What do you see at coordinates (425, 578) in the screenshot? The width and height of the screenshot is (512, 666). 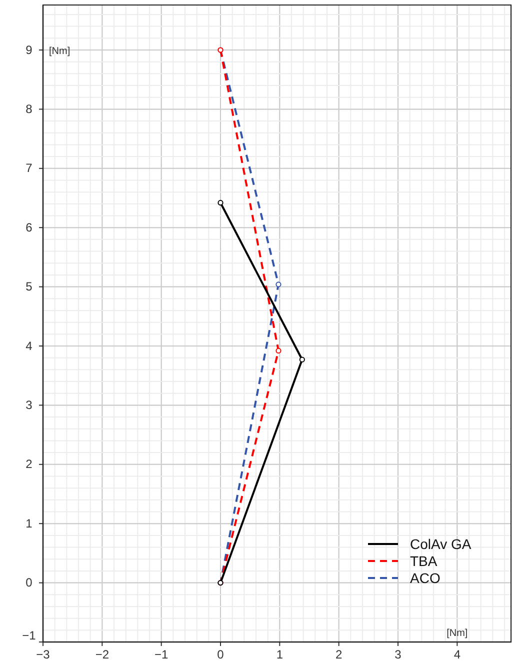 I see `legend-label: ACO` at bounding box center [425, 578].